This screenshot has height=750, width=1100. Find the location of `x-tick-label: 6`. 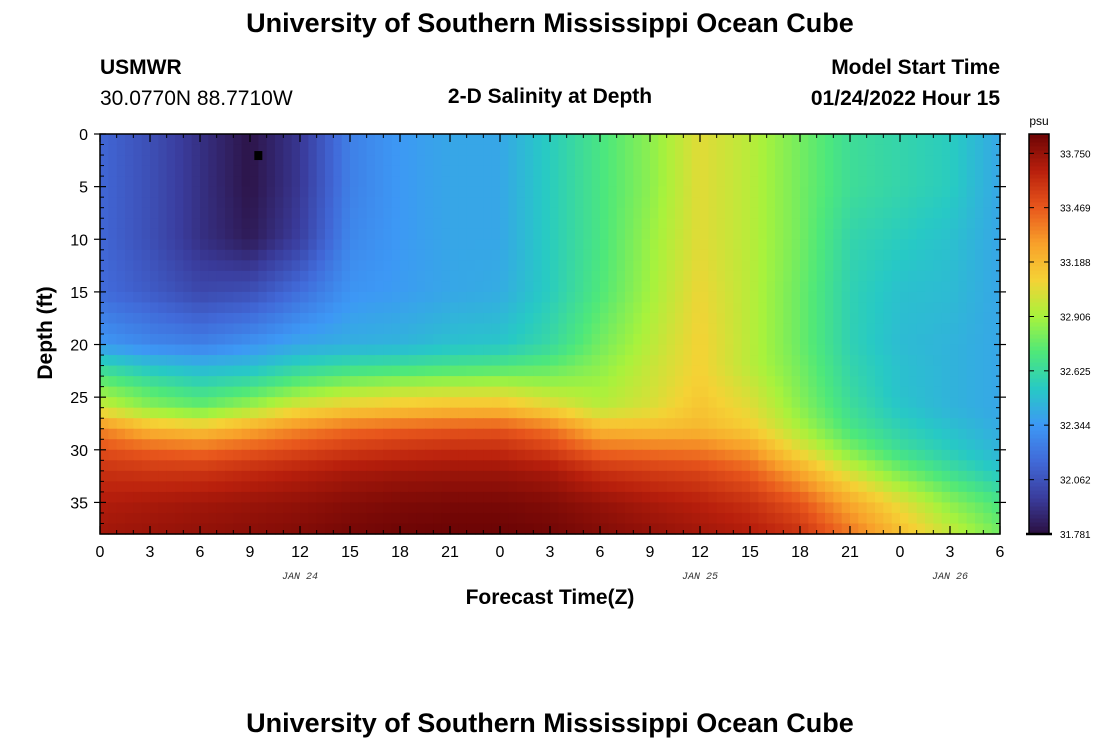

x-tick-label: 6 is located at coordinates (1000, 552).